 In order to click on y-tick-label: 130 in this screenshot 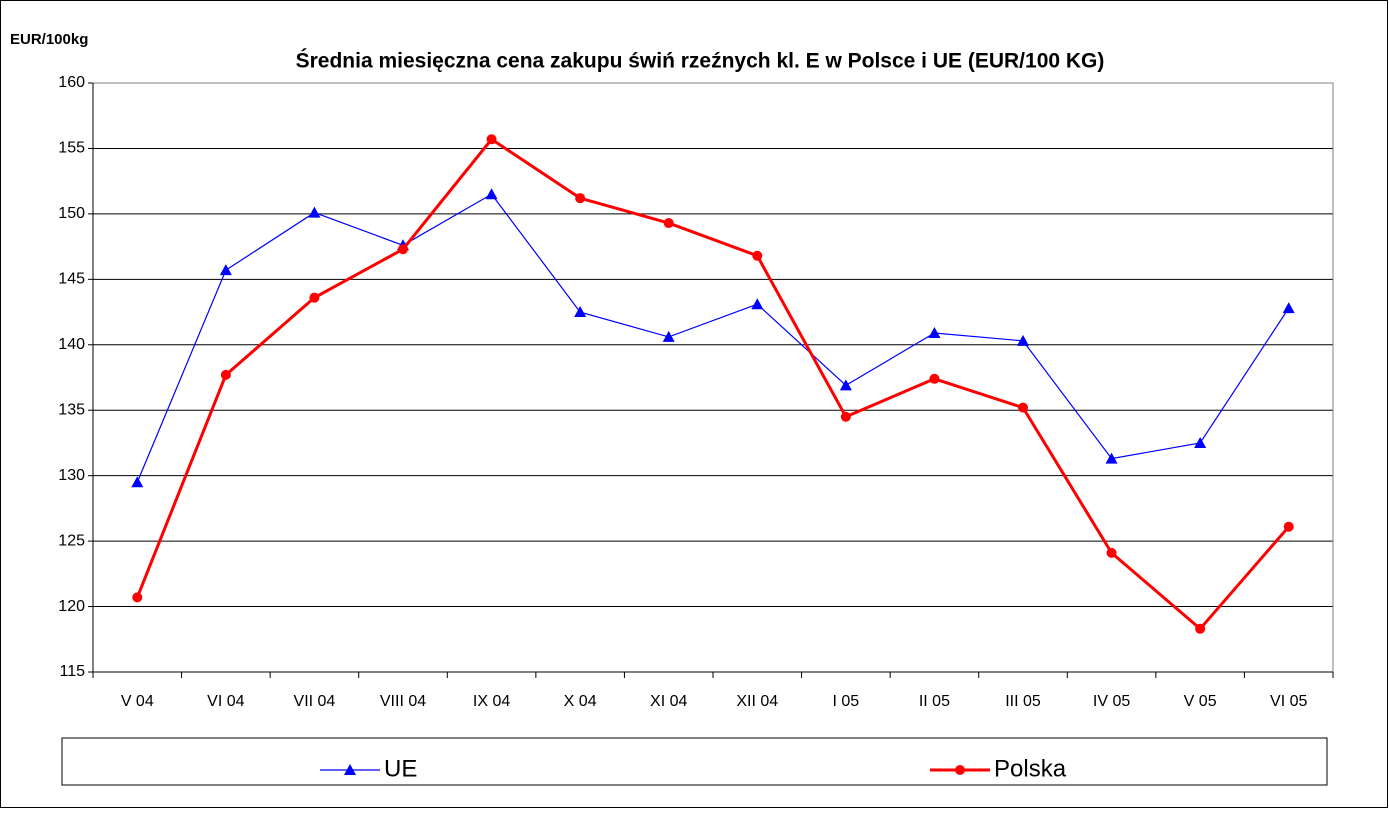, I will do `click(71, 475)`.